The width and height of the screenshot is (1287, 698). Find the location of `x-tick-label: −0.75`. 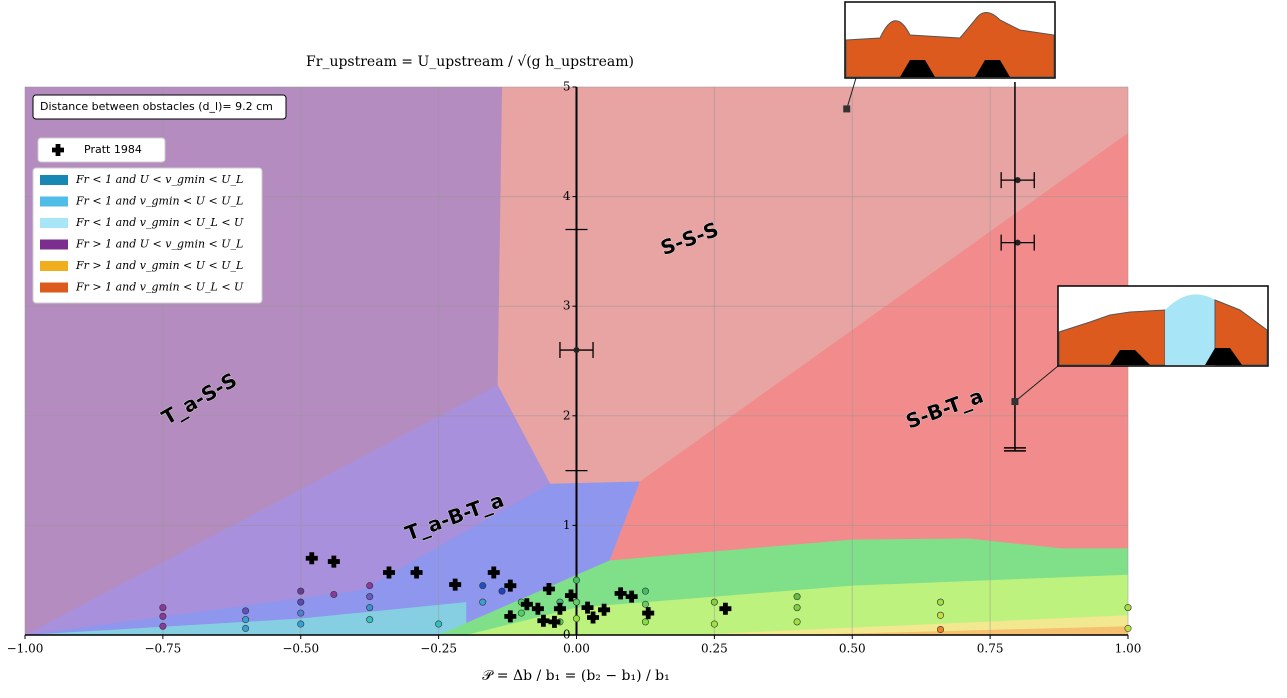

x-tick-label: −0.75 is located at coordinates (162, 649).